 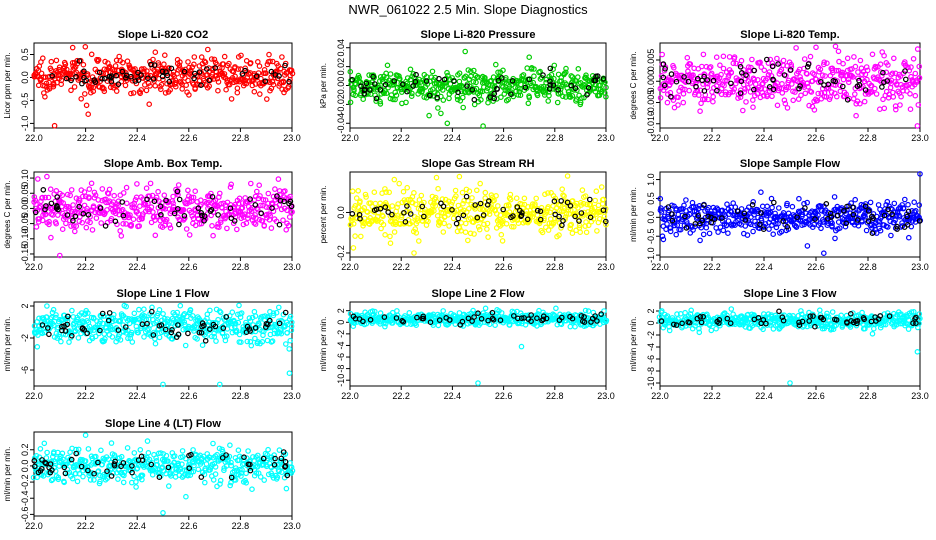 What do you see at coordinates (341, 212) in the screenshot?
I see `y-tick-label: 0.0` at bounding box center [341, 212].